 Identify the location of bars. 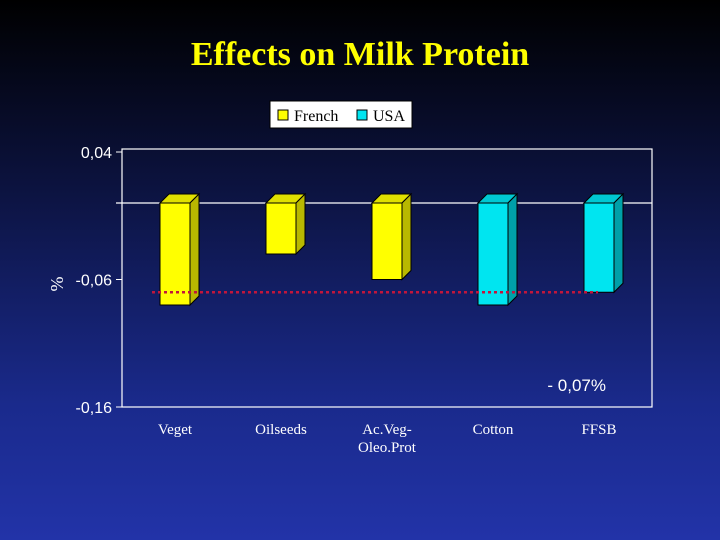
(391, 249).